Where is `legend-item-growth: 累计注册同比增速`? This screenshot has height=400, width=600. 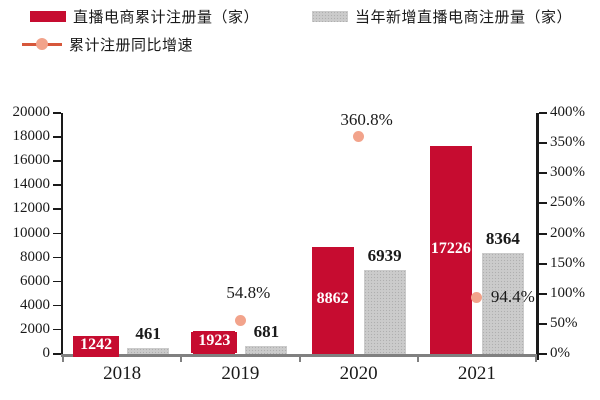
legend-item-growth: 累计注册同比增速 is located at coordinates (108, 45).